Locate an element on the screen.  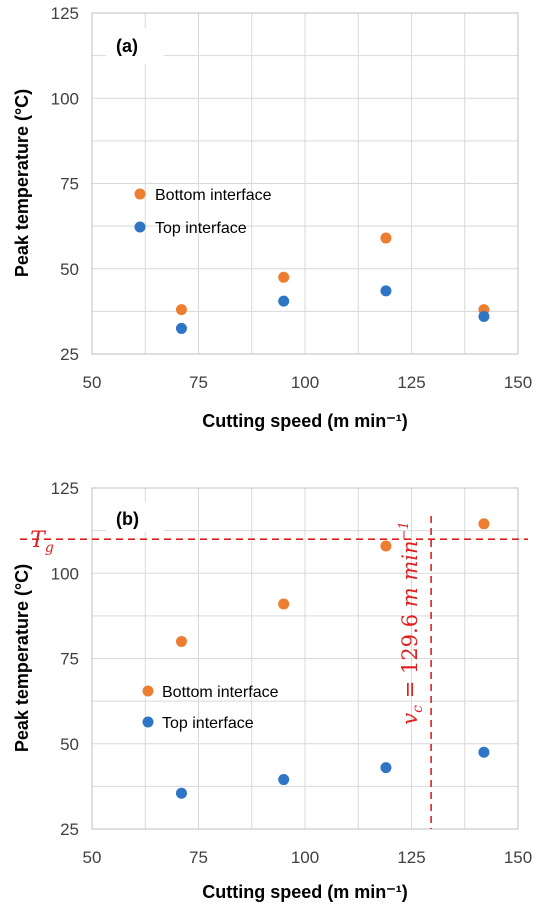
panel-label-a: (a) is located at coordinates (127, 46).